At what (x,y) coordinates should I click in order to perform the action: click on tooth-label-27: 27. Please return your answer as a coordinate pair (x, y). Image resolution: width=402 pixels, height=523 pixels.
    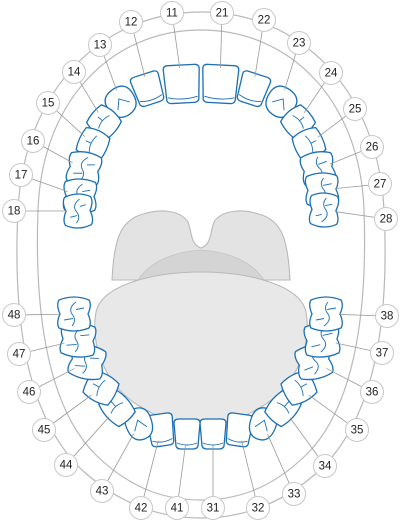
    Looking at the image, I should click on (380, 184).